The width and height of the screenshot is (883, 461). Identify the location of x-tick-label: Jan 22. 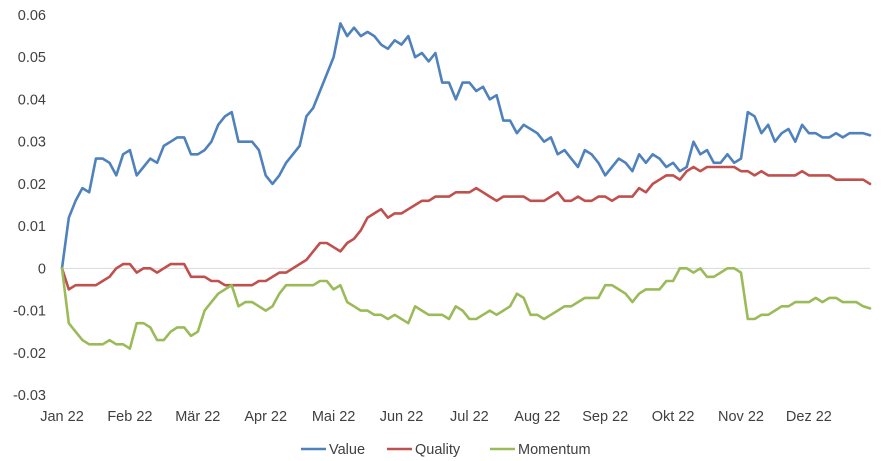
(62, 417).